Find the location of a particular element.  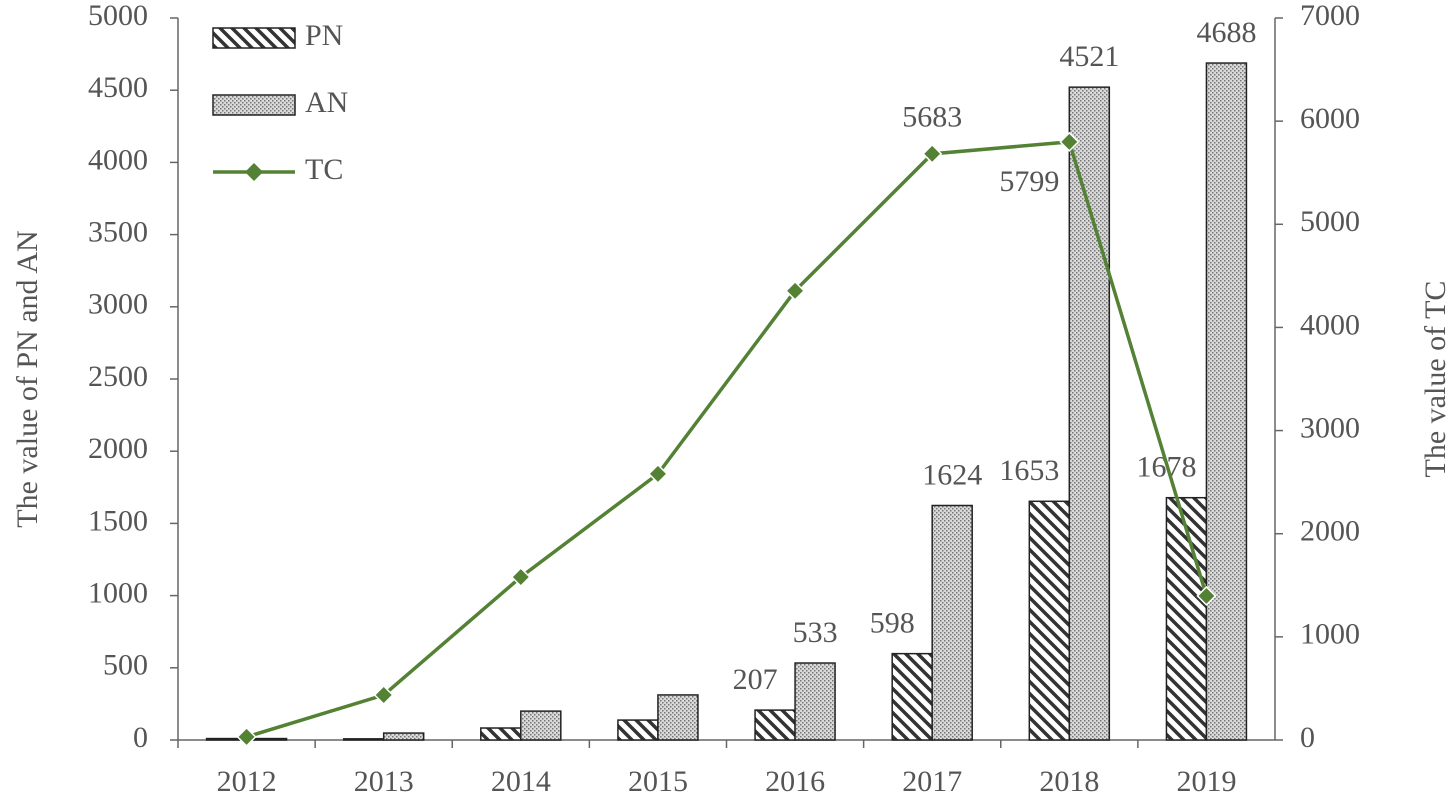

y2-tick-label: 1000 is located at coordinates (1330, 634).